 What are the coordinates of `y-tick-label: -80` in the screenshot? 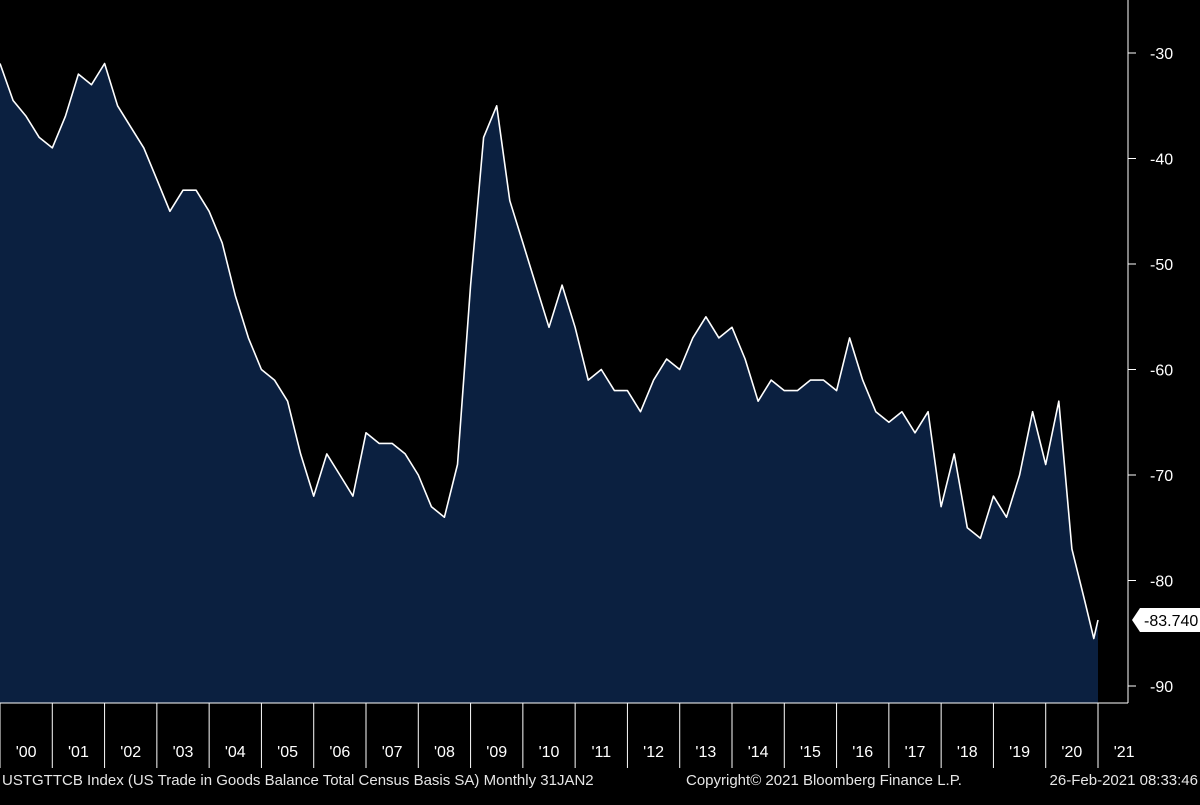 It's located at (1161, 582).